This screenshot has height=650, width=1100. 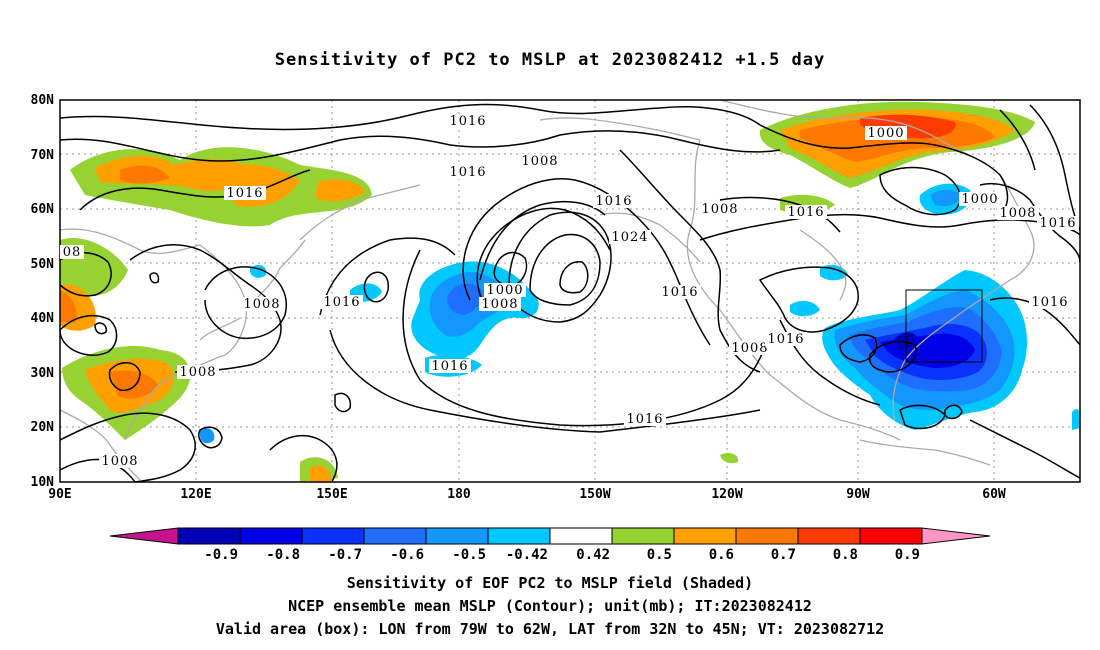 What do you see at coordinates (944, 326) in the screenshot?
I see `valid-area-box` at bounding box center [944, 326].